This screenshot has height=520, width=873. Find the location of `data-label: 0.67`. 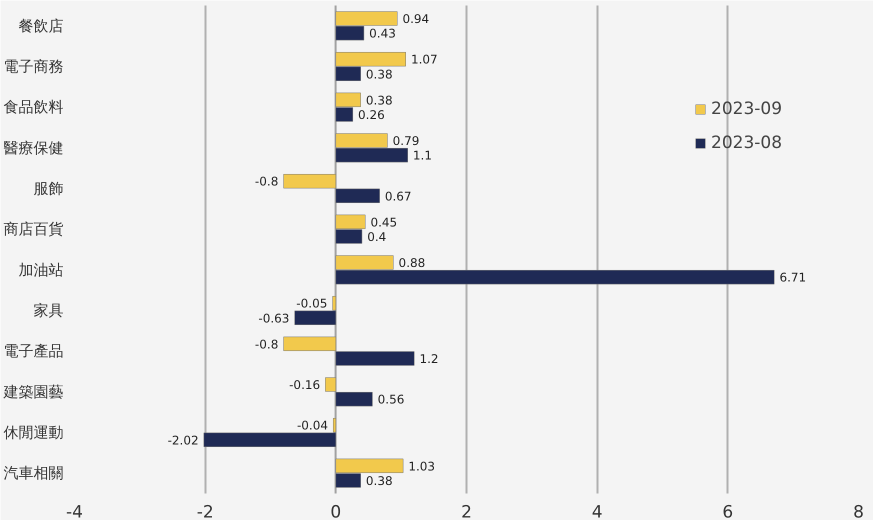

data-label: 0.67 is located at coordinates (398, 196).